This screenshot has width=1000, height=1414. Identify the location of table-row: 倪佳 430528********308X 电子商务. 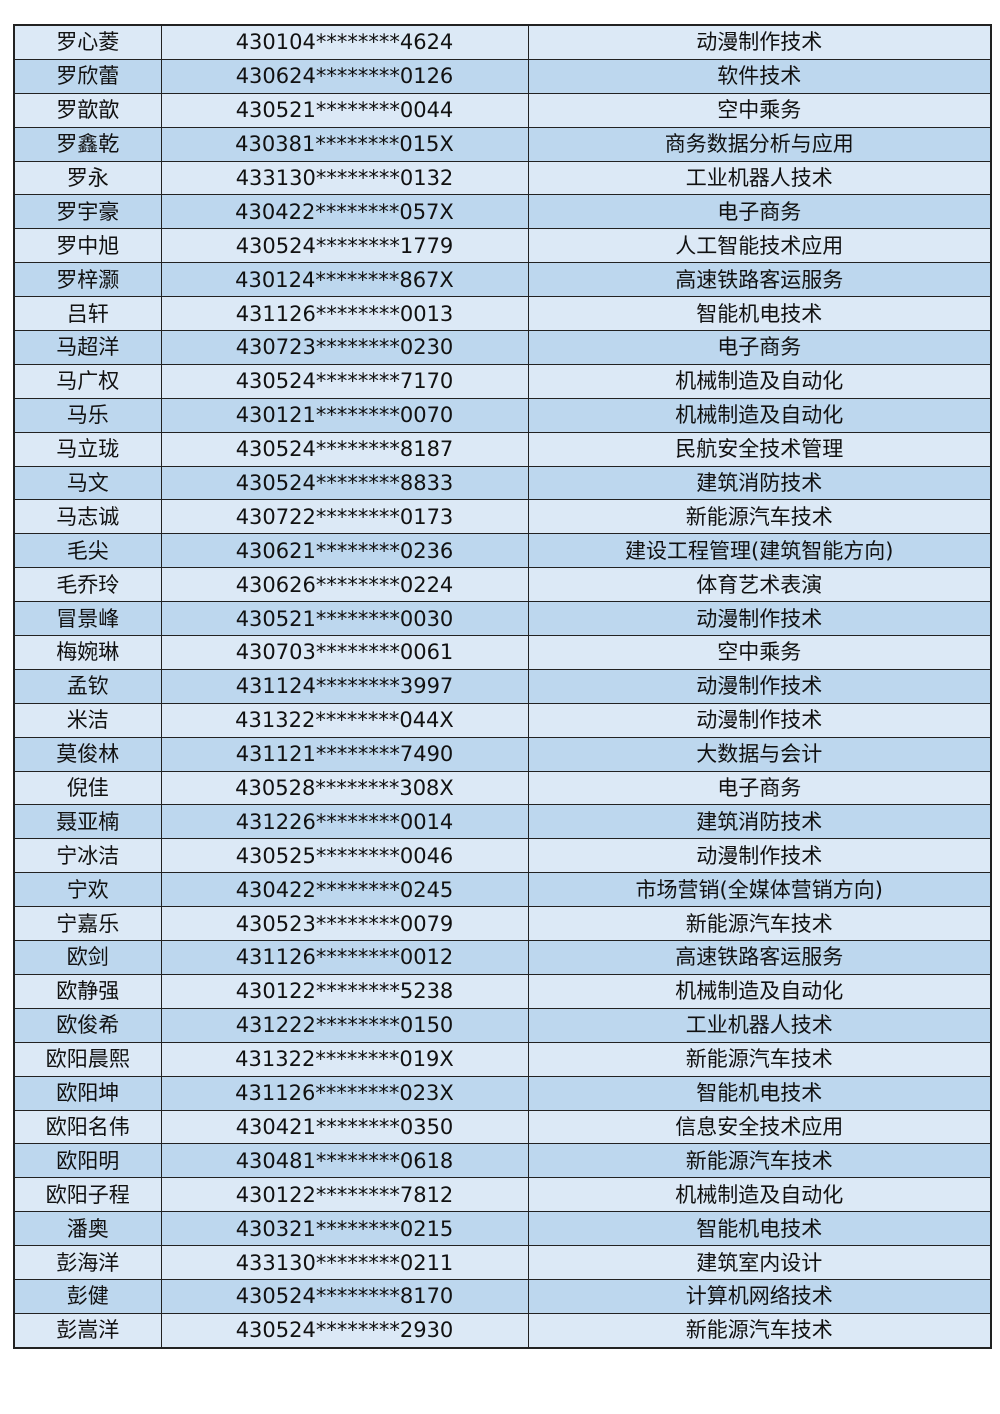
(502, 788).